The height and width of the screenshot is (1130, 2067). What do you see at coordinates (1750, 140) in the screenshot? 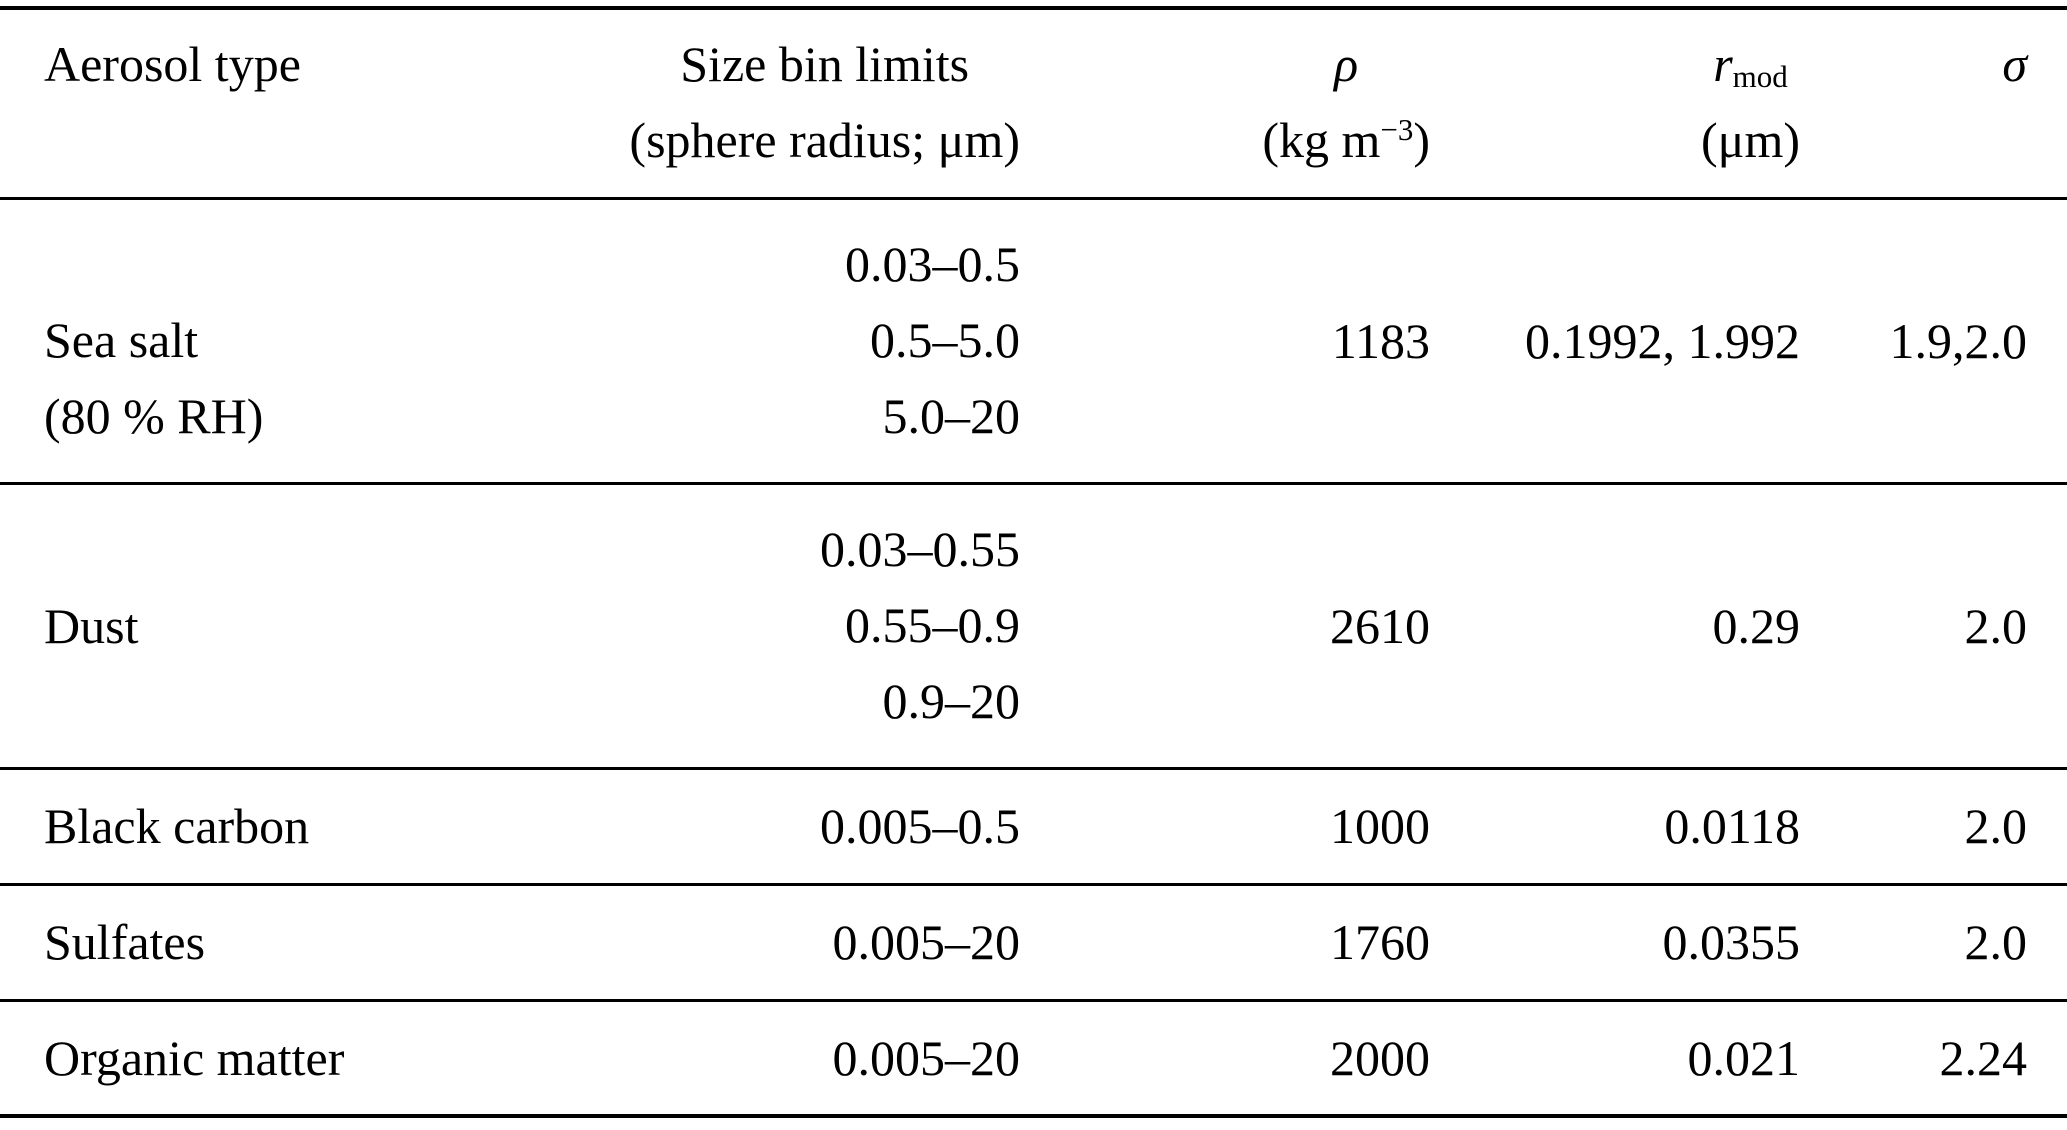
I see `rmod-unit: (μm)` at bounding box center [1750, 140].